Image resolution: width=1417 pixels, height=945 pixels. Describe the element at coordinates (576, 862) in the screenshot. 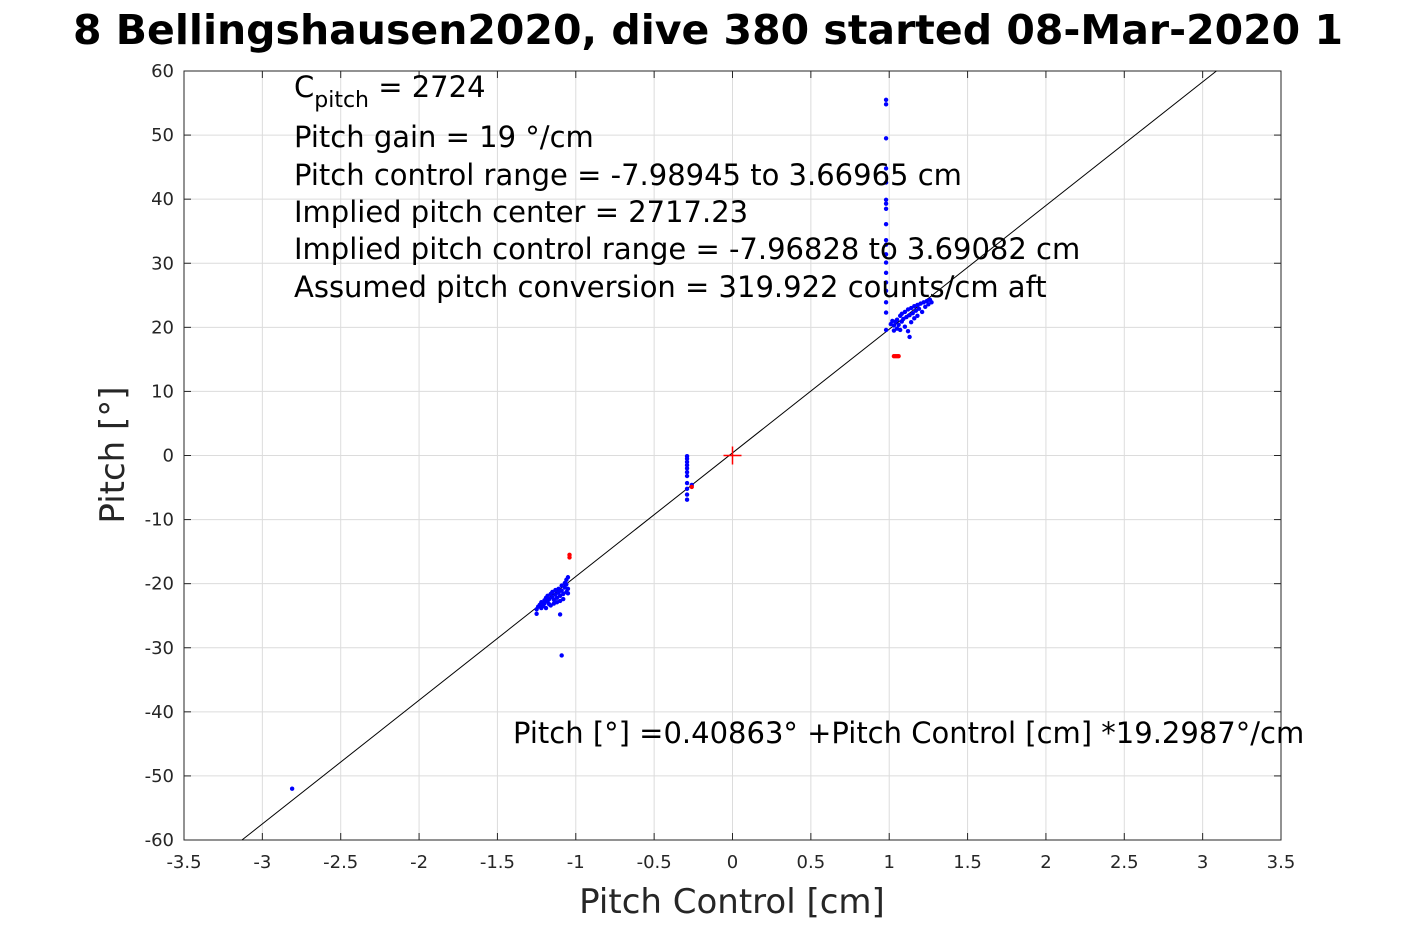

I see `x-tick-label: -1` at that location.